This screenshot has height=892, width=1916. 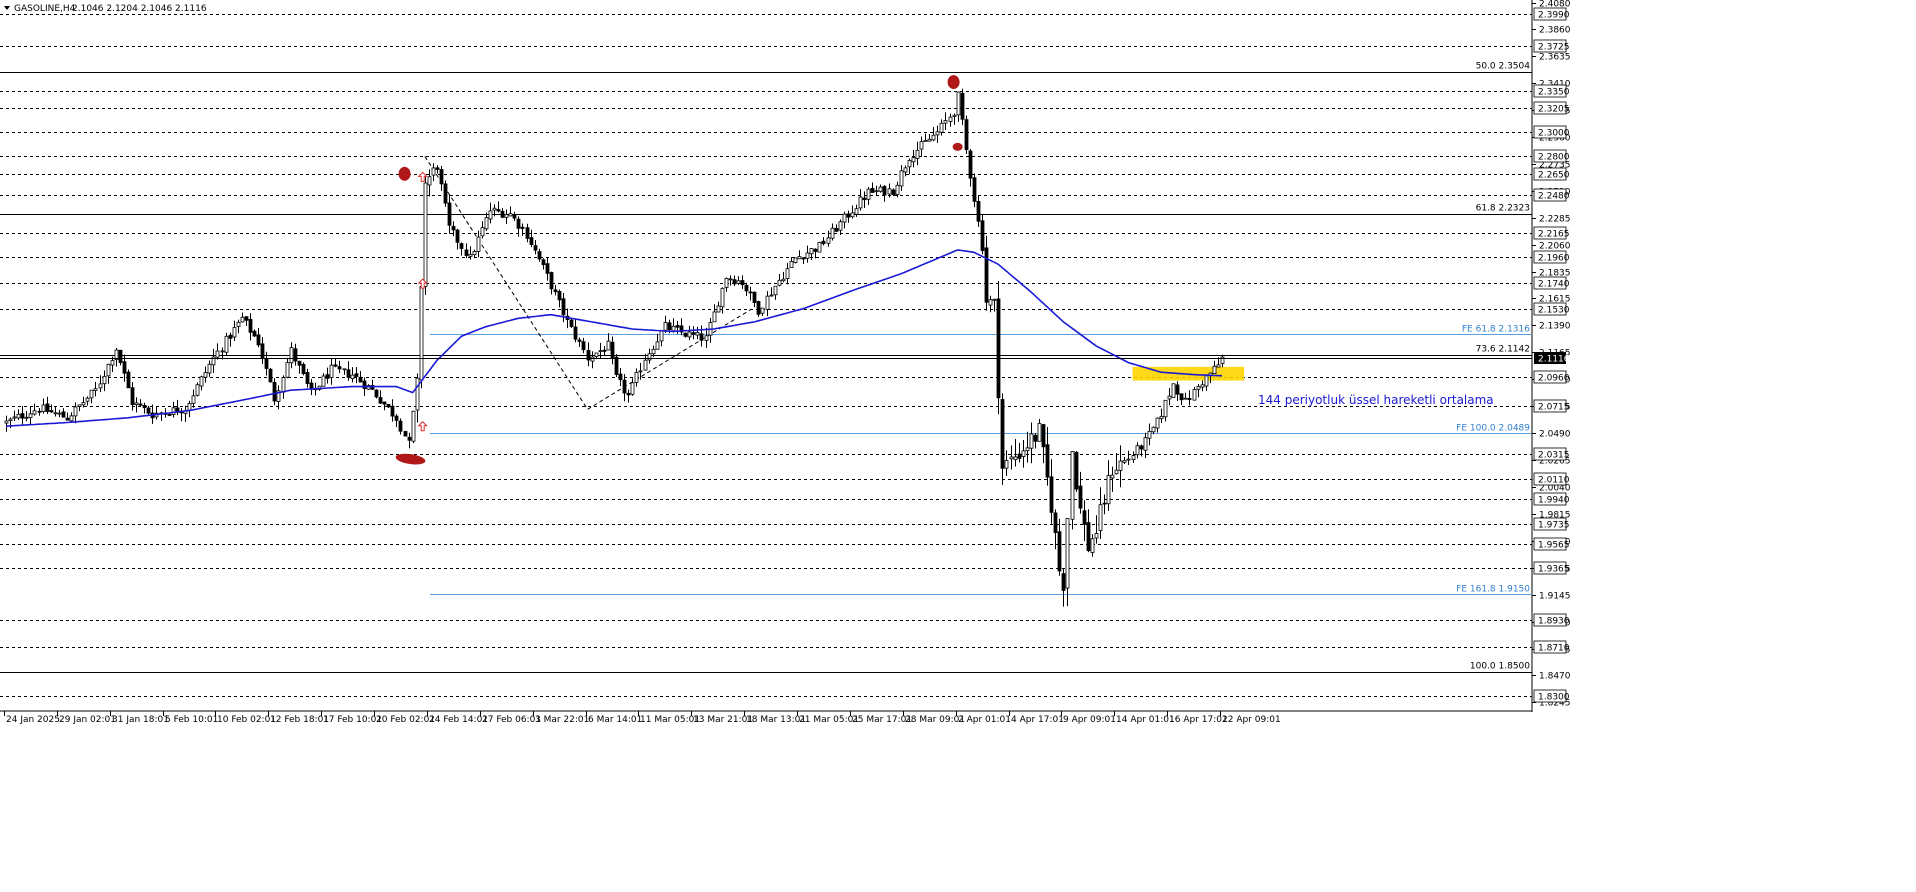 What do you see at coordinates (1555, 462) in the screenshot?
I see `price-axis-tick-label: 2.0265` at bounding box center [1555, 462].